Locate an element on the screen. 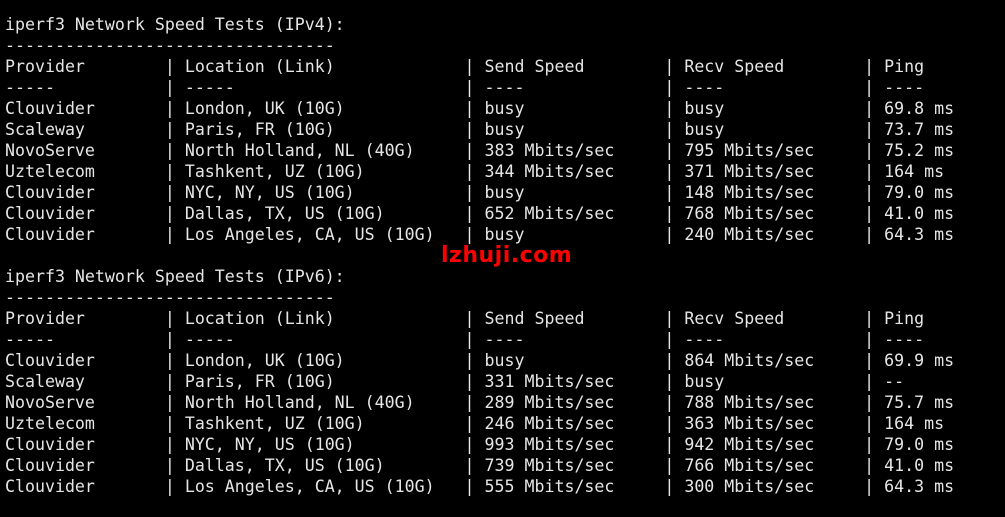 This screenshot has height=517, width=1005. cell: 344 Mbits/sec is located at coordinates (549, 171).